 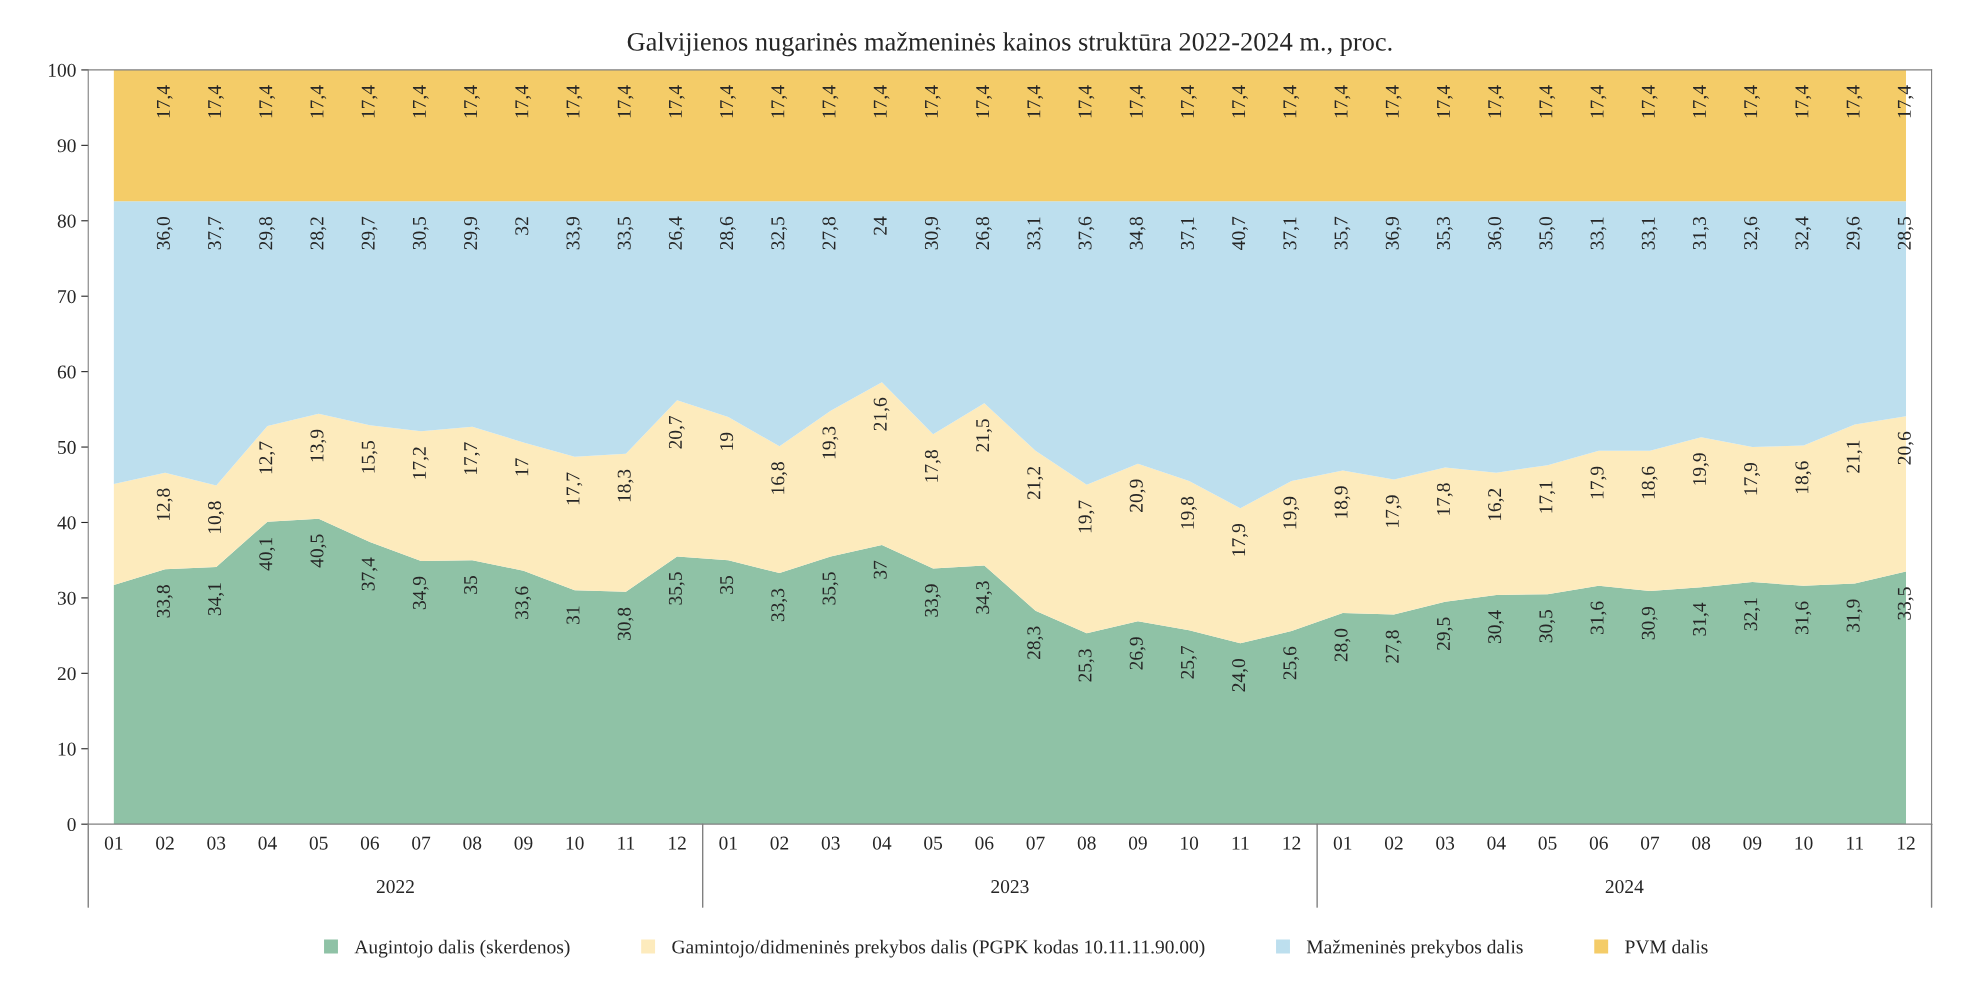 I want to click on legend-label: Gamintojo/didmeninės prekybos dalis (PGPK kodas 10.11.11.90.00), so click(x=938, y=948).